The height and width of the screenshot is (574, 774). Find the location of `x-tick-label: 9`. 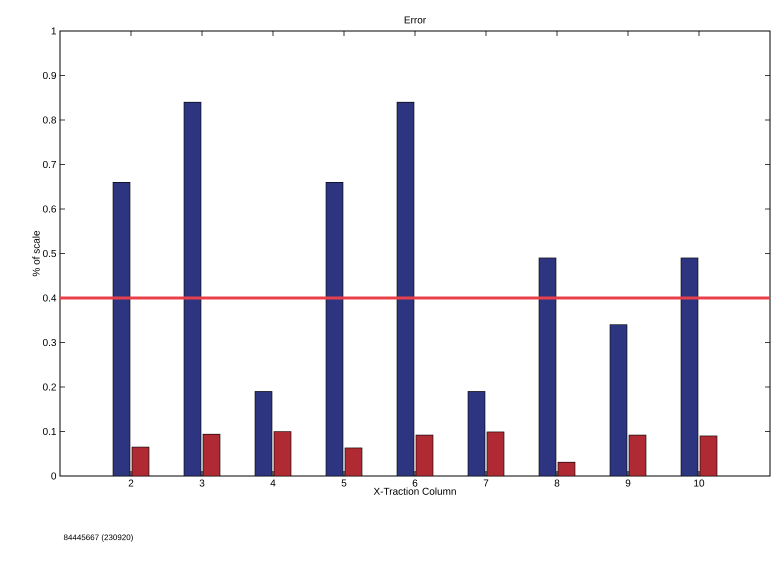

x-tick-label: 9 is located at coordinates (628, 483).